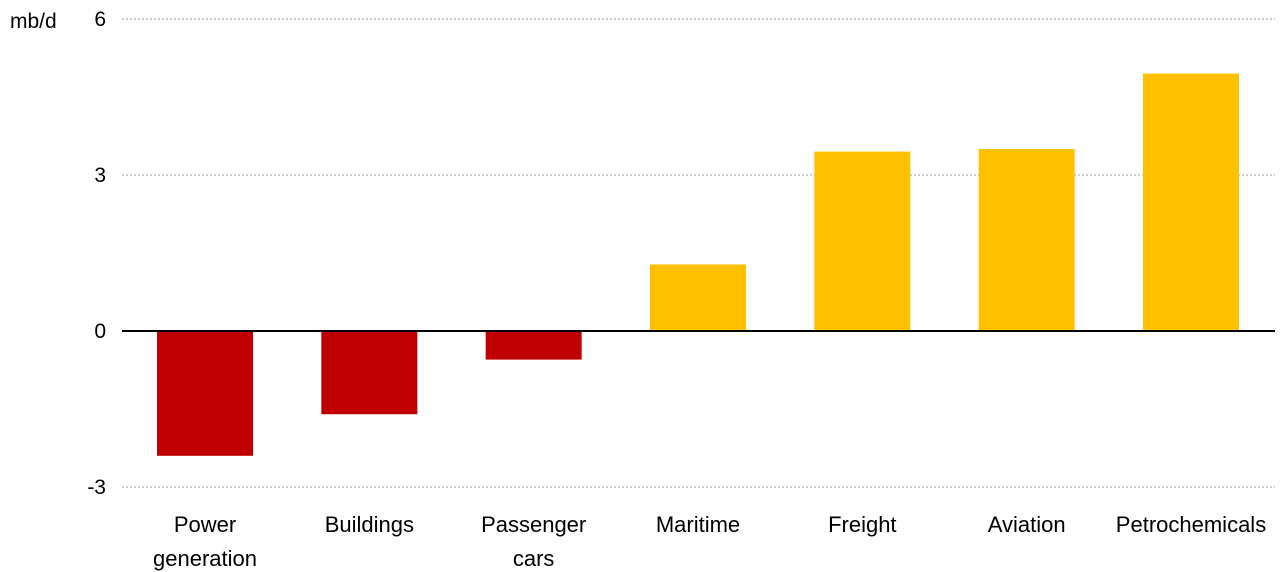  Describe the element at coordinates (33, 21) in the screenshot. I see `y-axis-unit-label: mb/d` at that location.